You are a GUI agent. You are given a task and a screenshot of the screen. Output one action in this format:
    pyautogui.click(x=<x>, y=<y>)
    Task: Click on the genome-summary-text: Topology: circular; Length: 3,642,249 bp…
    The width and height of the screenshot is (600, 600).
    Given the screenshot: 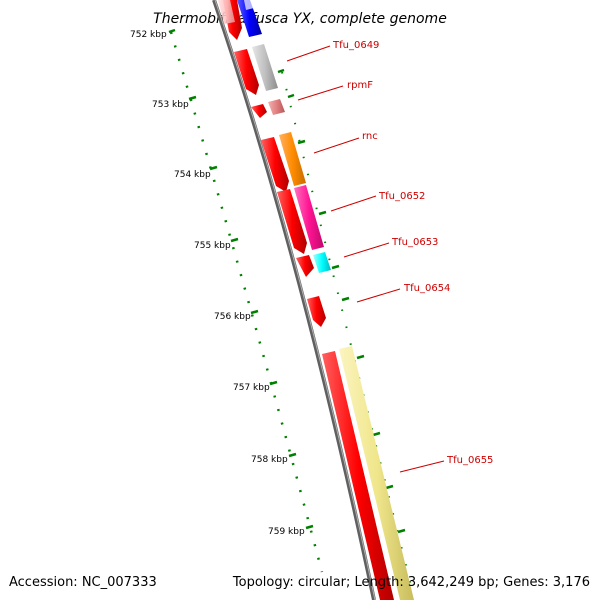 What is the action you would take?
    pyautogui.click(x=411, y=582)
    